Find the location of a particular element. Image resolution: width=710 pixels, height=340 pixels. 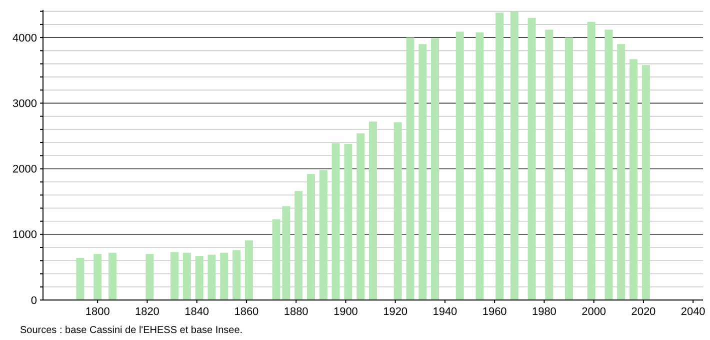

y-tick-label: 4000 is located at coordinates (24, 38).